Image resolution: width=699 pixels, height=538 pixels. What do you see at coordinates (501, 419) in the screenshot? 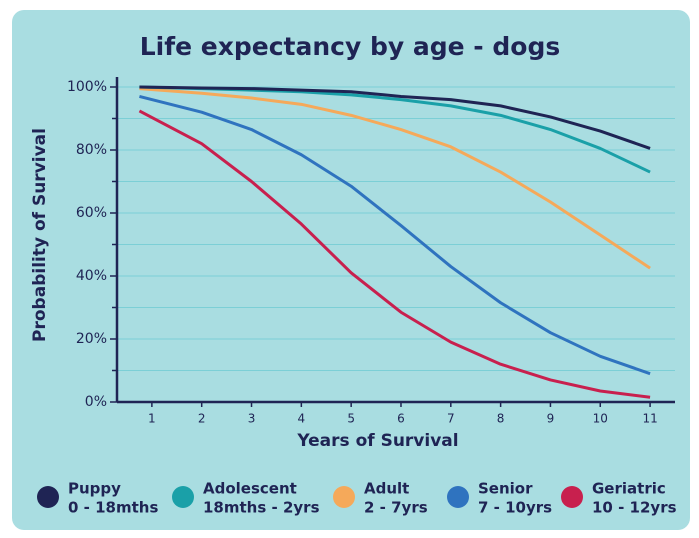
I see `x-tick-label: 8` at bounding box center [501, 419].